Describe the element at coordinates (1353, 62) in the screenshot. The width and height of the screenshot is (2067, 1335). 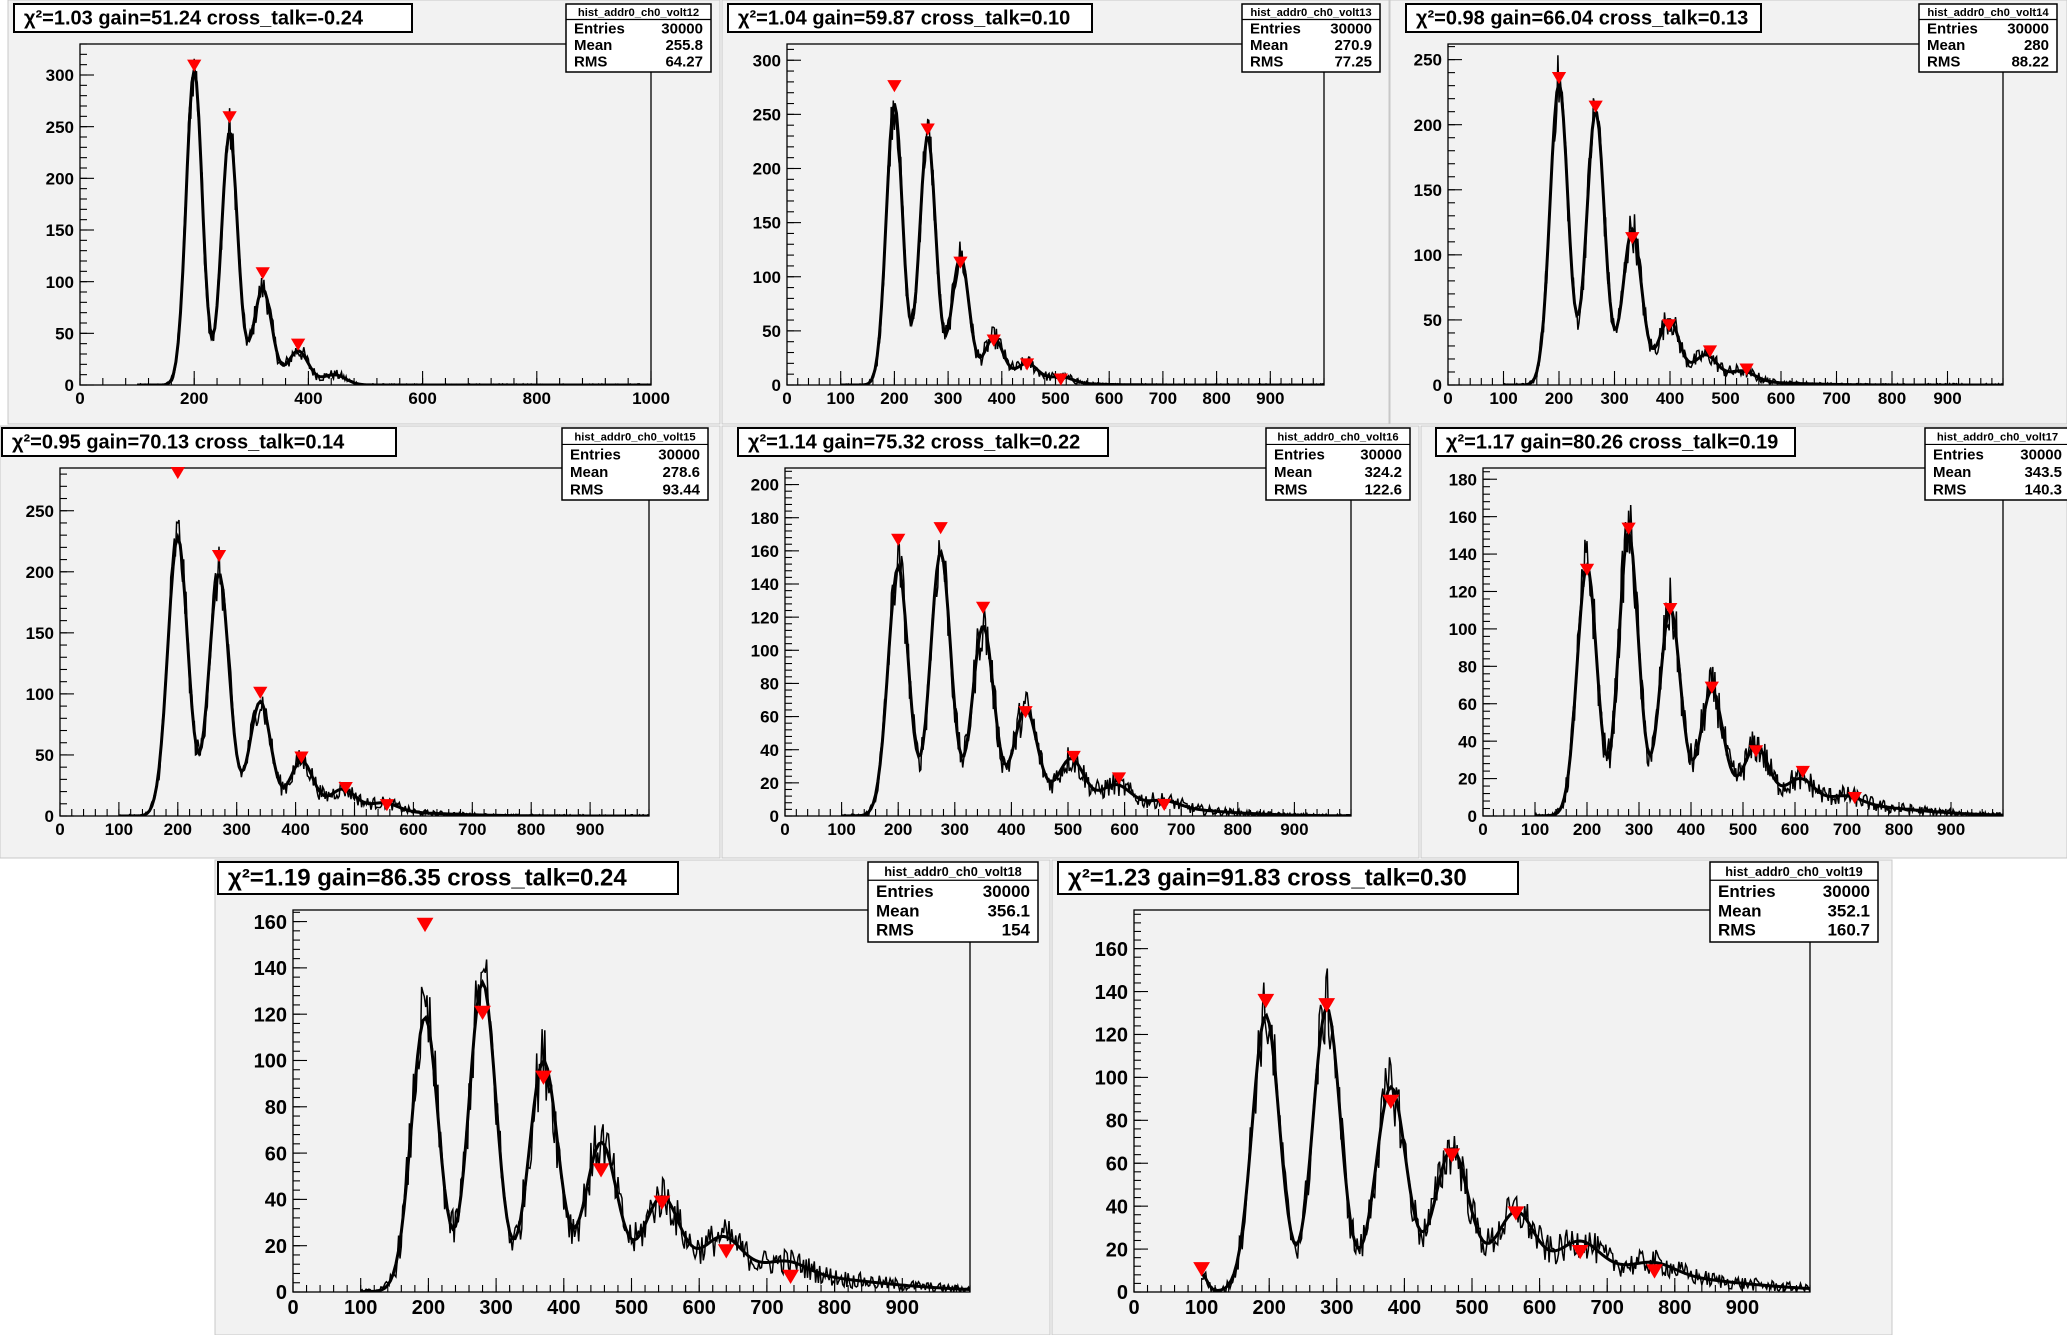
I see `stats-value: 77.25` at that location.